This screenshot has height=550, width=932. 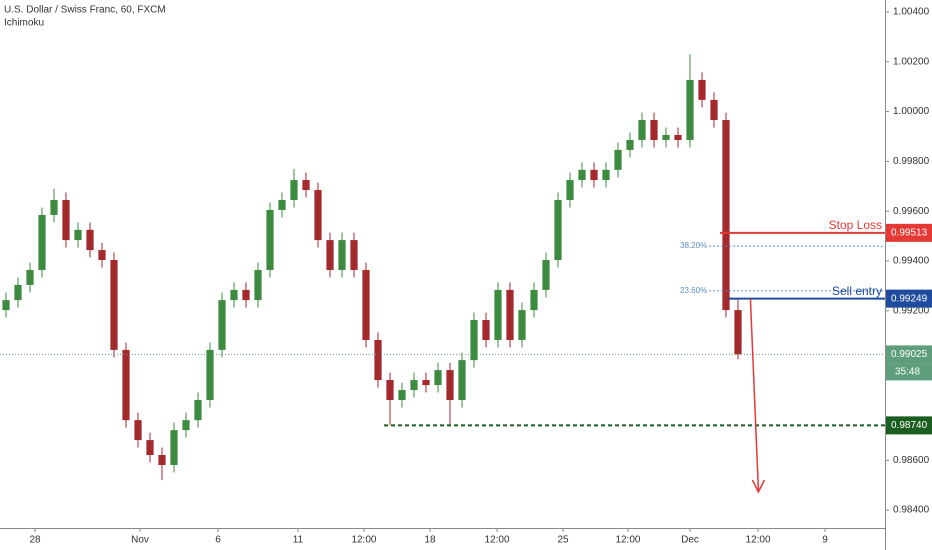 What do you see at coordinates (218, 540) in the screenshot?
I see `x-tick-label: 6` at bounding box center [218, 540].